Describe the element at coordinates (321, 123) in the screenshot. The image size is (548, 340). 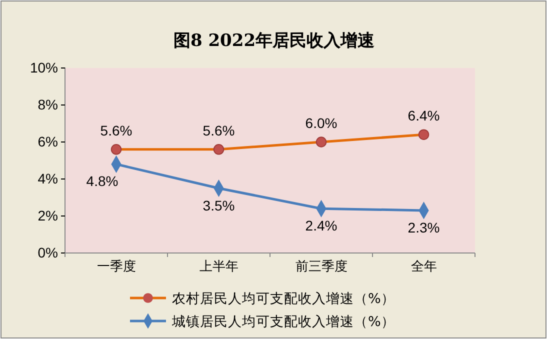
I see `data-label: 6.0%` at that location.